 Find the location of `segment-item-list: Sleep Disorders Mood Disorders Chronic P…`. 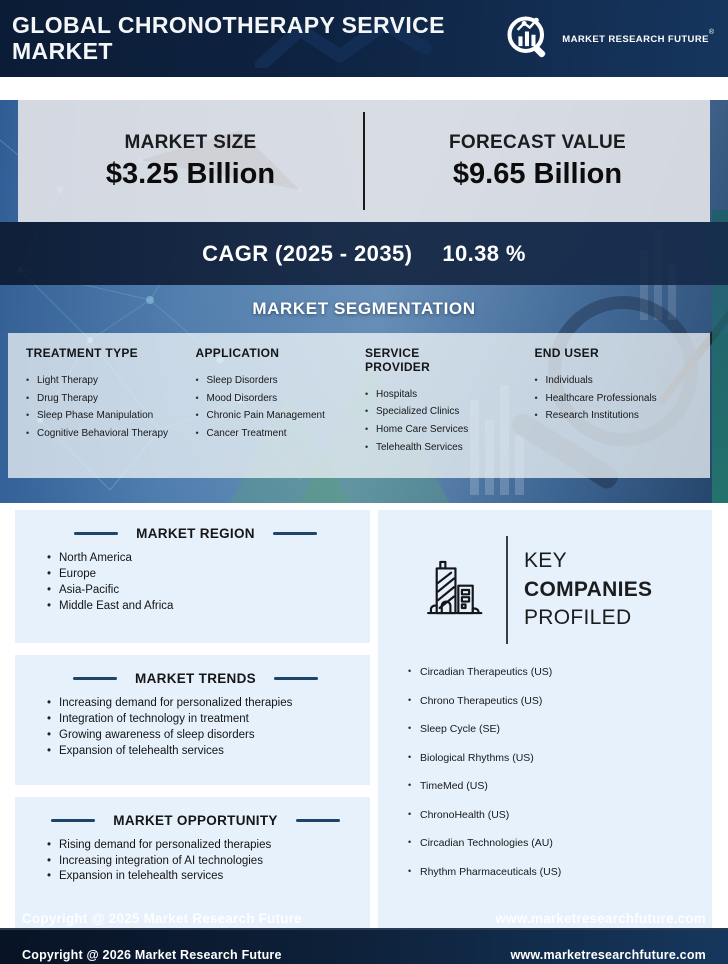

segment-item-list: Sleep Disorders Mood Disorders Chronic P… is located at coordinates (276, 407).